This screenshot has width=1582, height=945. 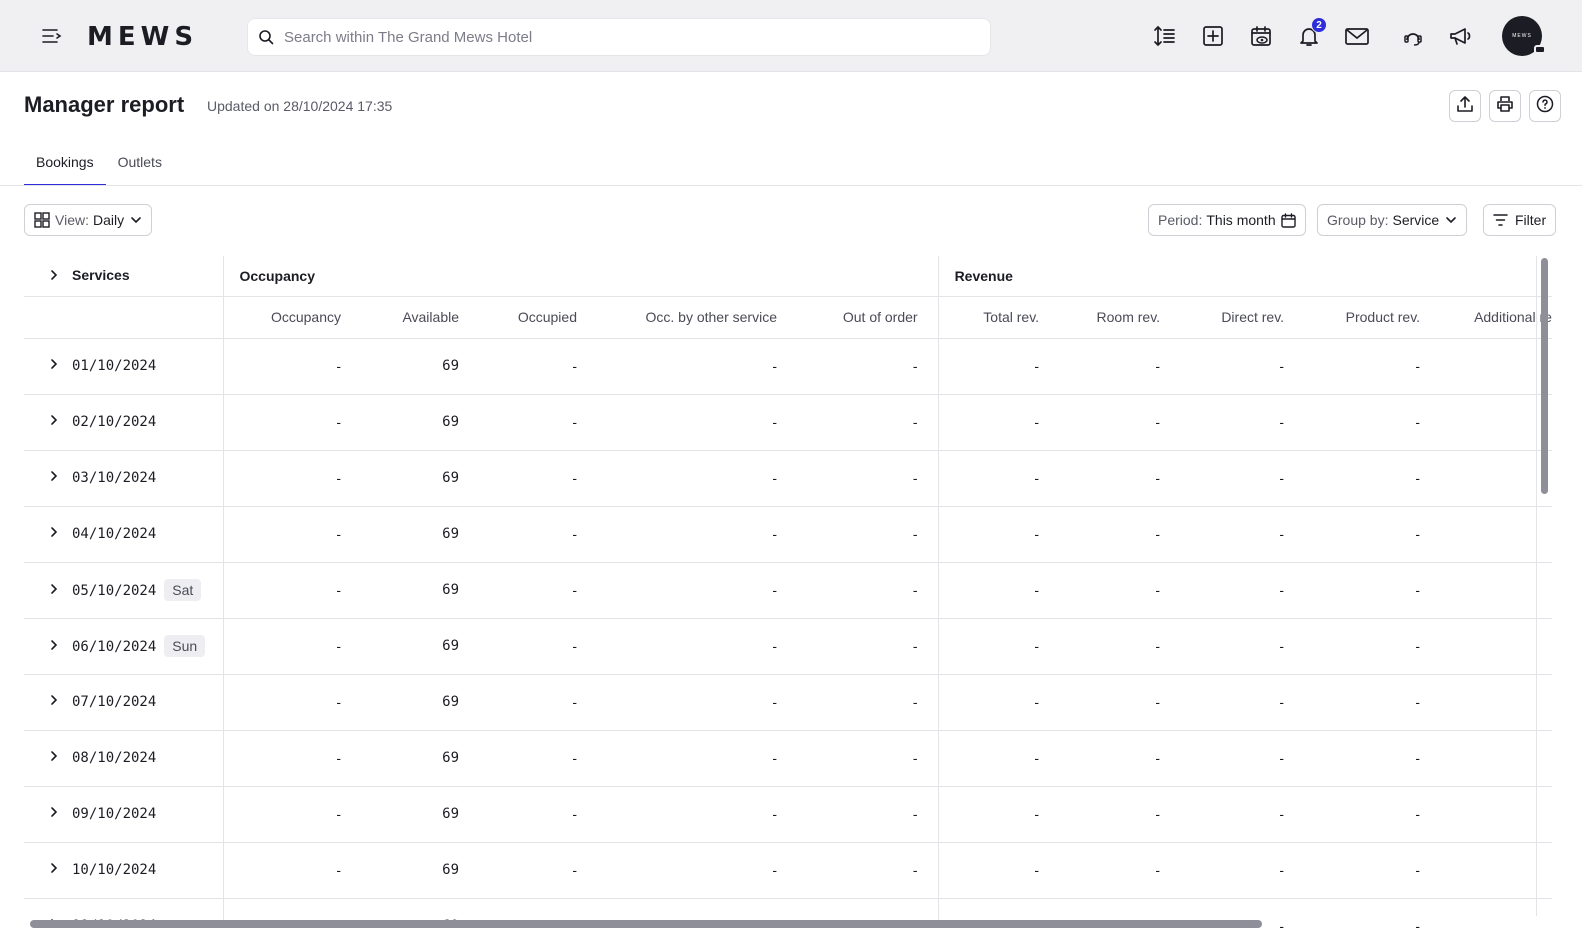 I want to click on row-date-cell: 07/10/2024, so click(x=124, y=702).